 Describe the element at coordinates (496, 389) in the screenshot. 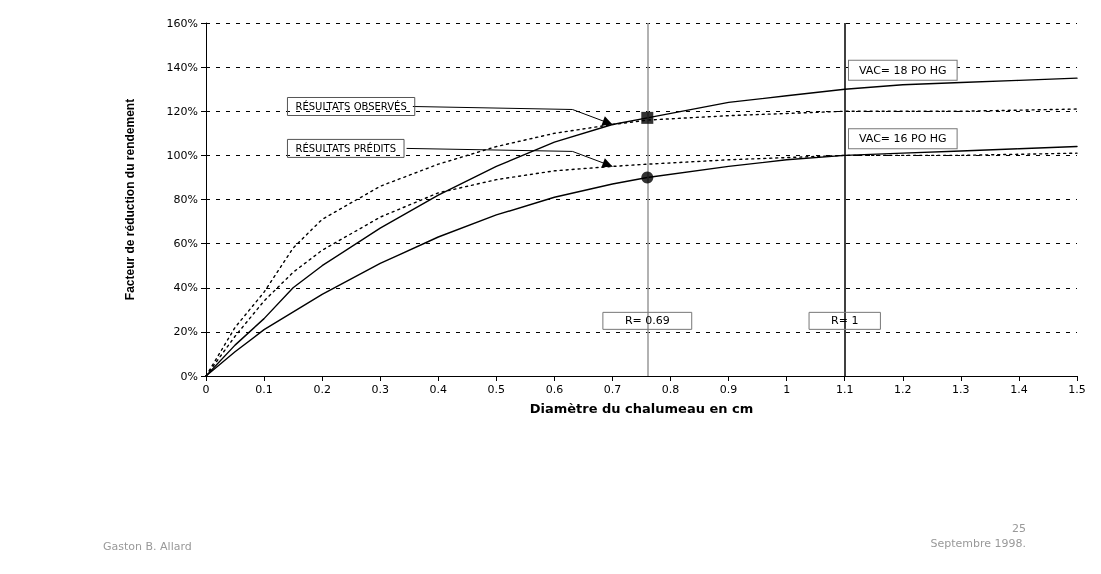

I see `x-tick-label: 0.5` at that location.